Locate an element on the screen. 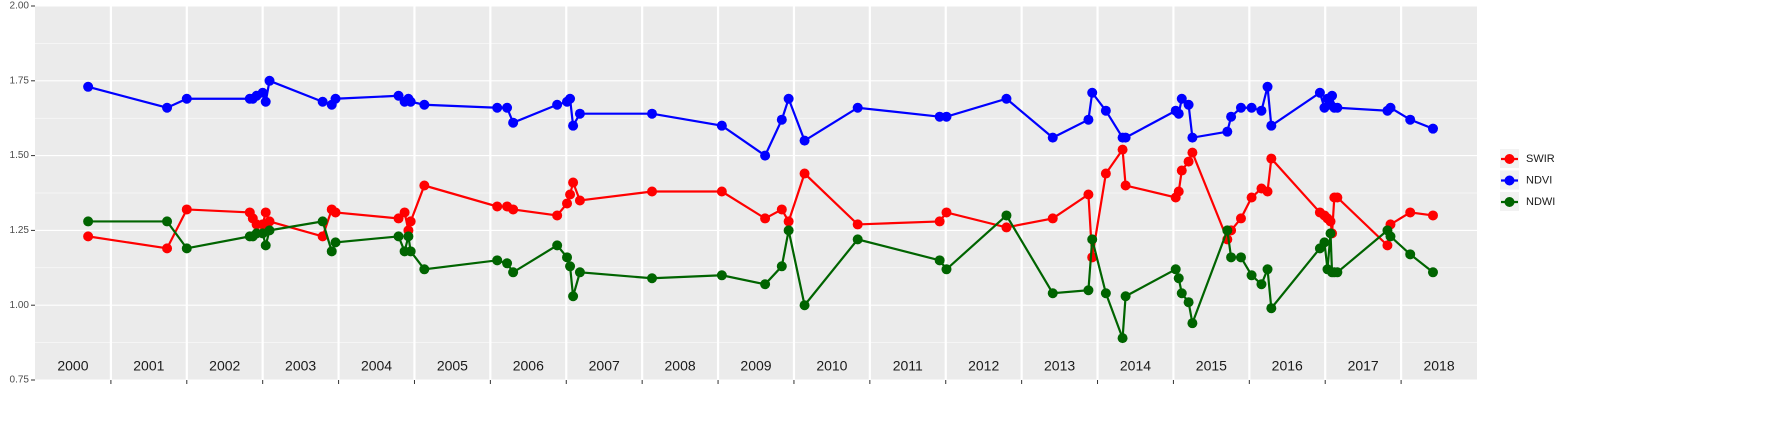 This screenshot has height=442, width=1773. year-label: 2012 is located at coordinates (983, 366).